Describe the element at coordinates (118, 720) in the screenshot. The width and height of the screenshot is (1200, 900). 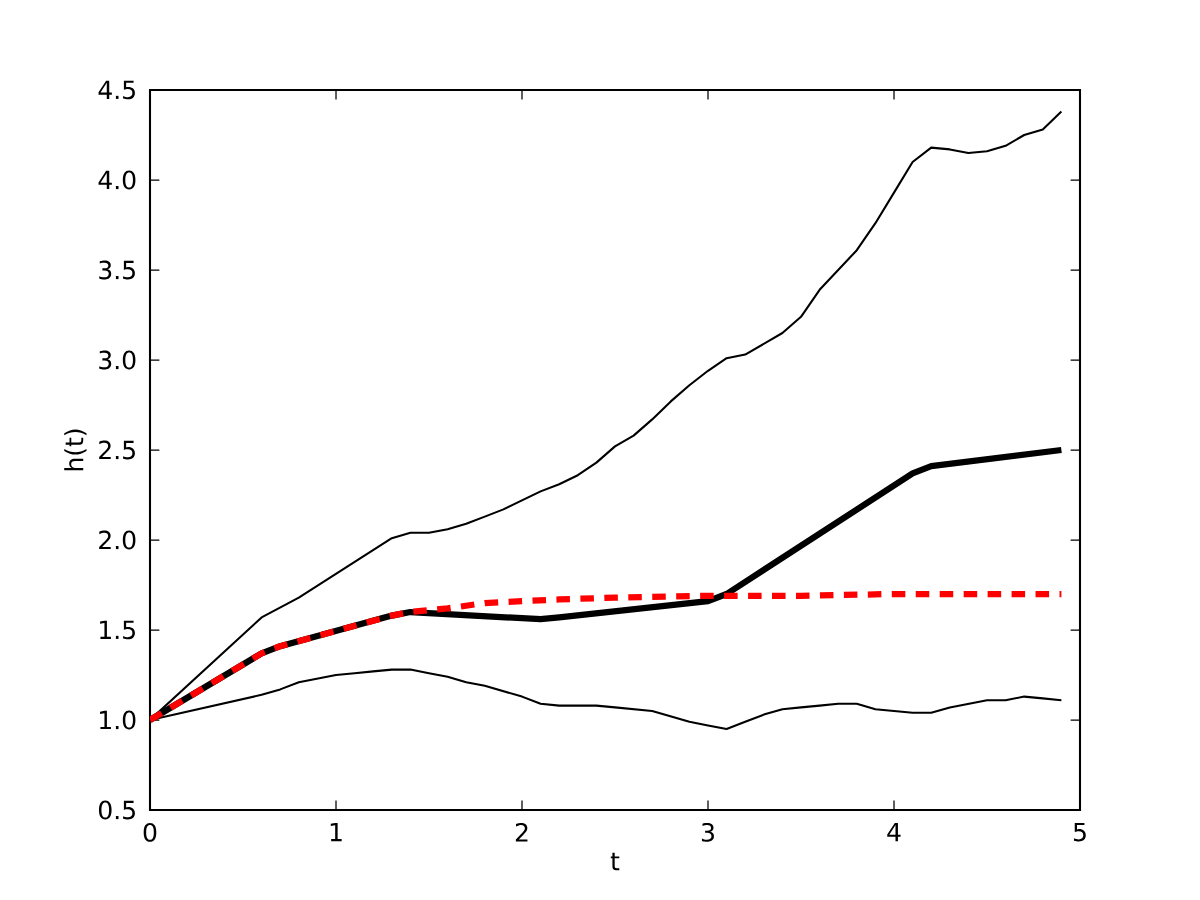
I see `y-tick-label: 1.0` at that location.